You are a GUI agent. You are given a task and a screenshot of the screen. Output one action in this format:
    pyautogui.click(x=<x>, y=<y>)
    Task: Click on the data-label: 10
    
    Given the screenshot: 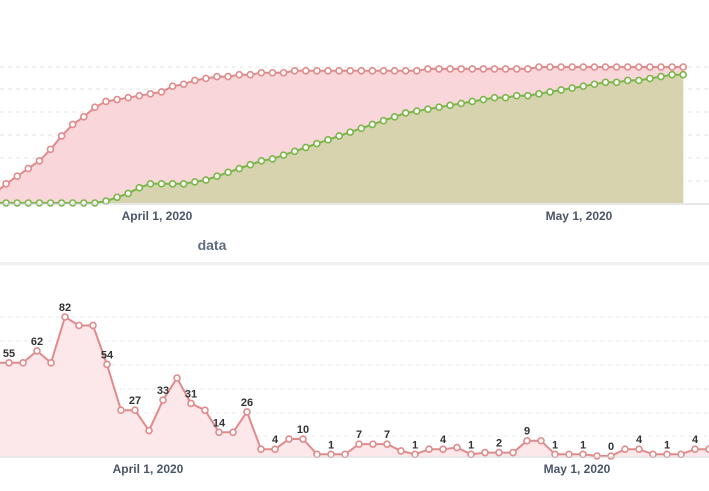 What is the action you would take?
    pyautogui.click(x=303, y=430)
    